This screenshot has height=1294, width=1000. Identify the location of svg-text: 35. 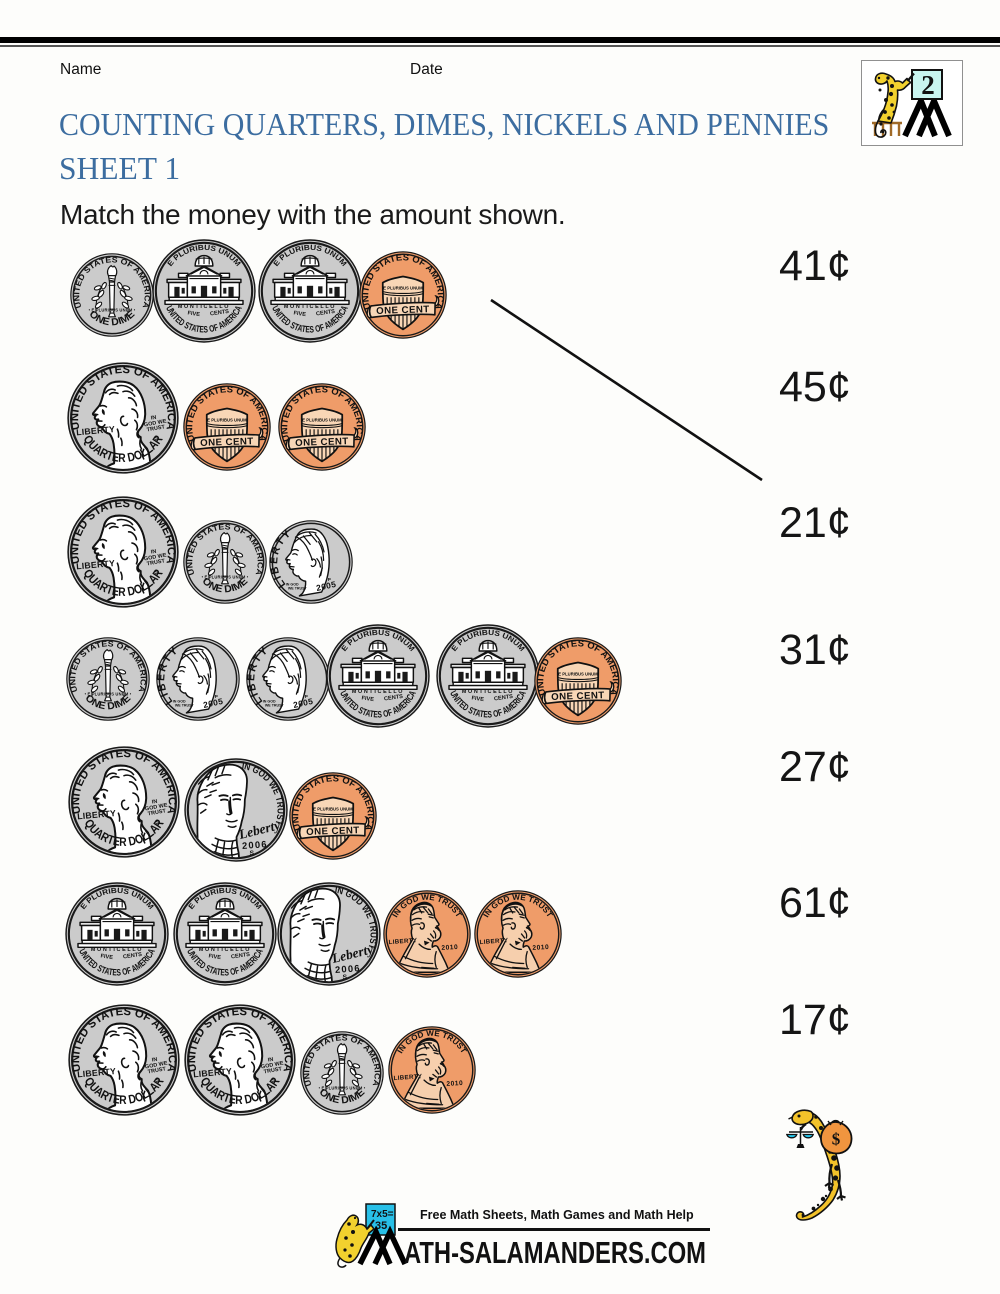
(381, 1226).